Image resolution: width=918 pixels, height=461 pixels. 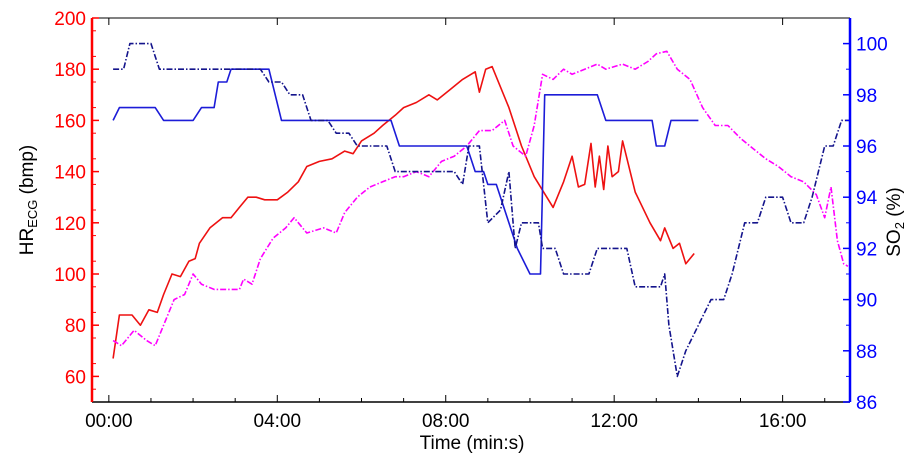 I want to click on right-axis-title-sub: 2, so click(x=899, y=225).